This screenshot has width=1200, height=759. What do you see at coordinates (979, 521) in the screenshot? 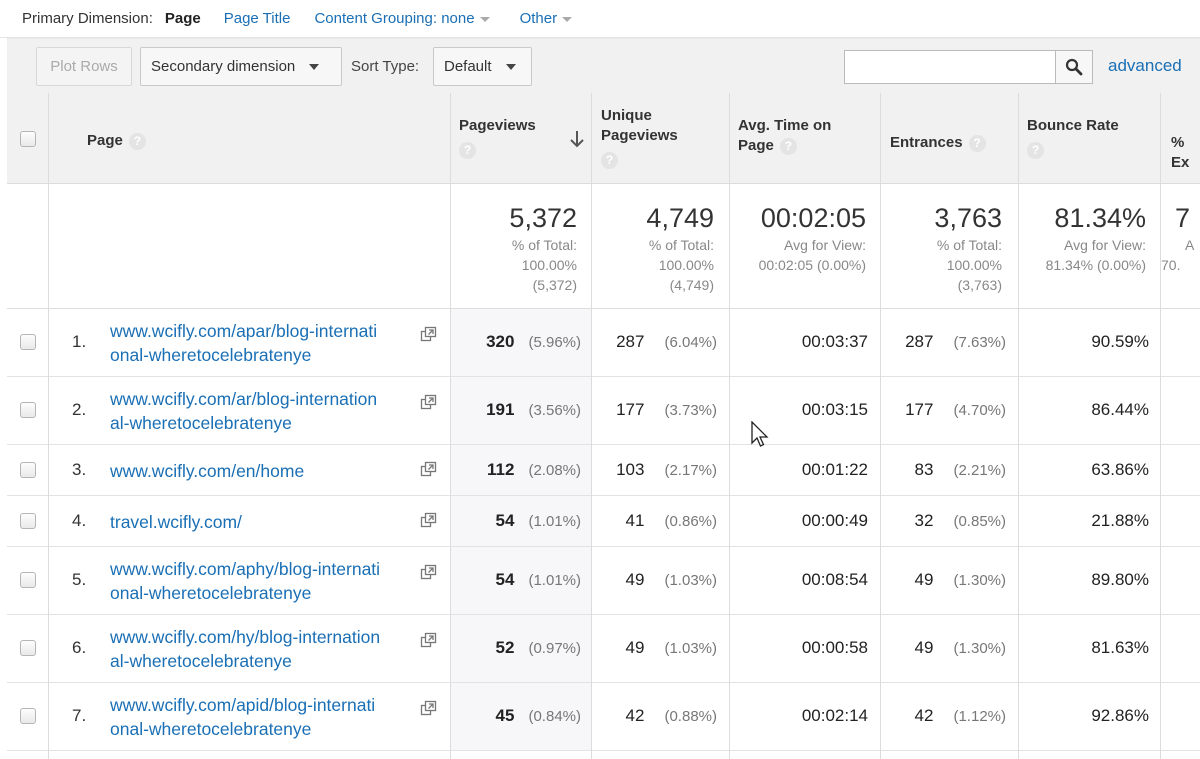
I see `entrances-percent: (0.85%)` at bounding box center [979, 521].